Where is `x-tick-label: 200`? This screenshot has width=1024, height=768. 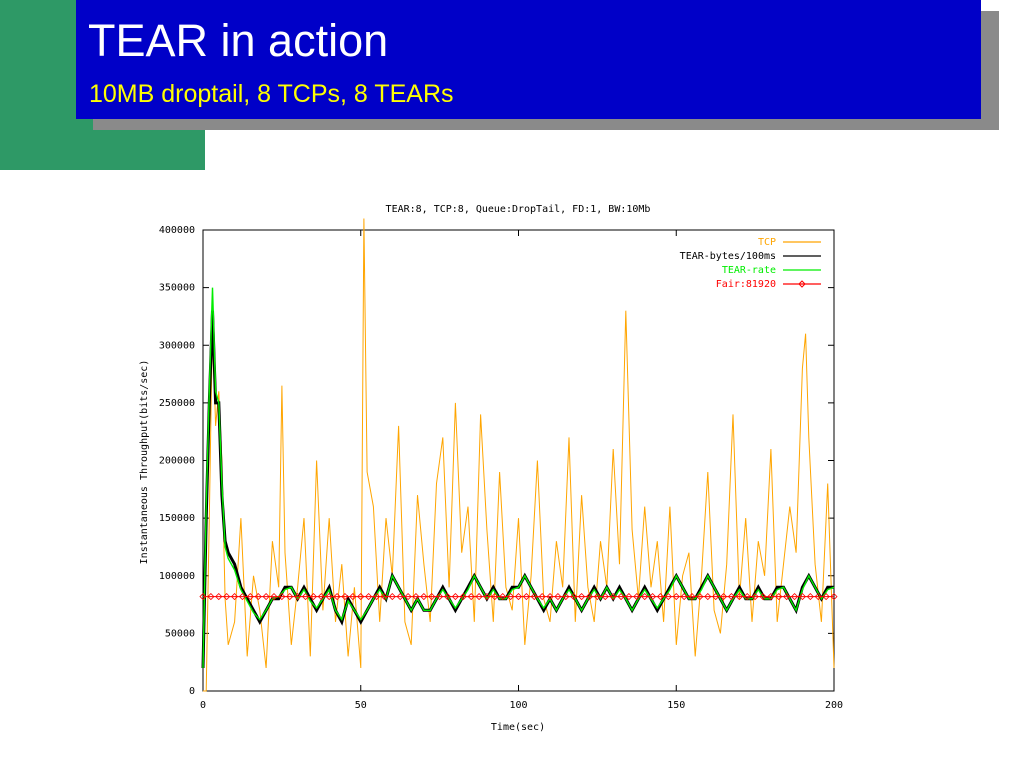
x-tick-label: 200 is located at coordinates (834, 705).